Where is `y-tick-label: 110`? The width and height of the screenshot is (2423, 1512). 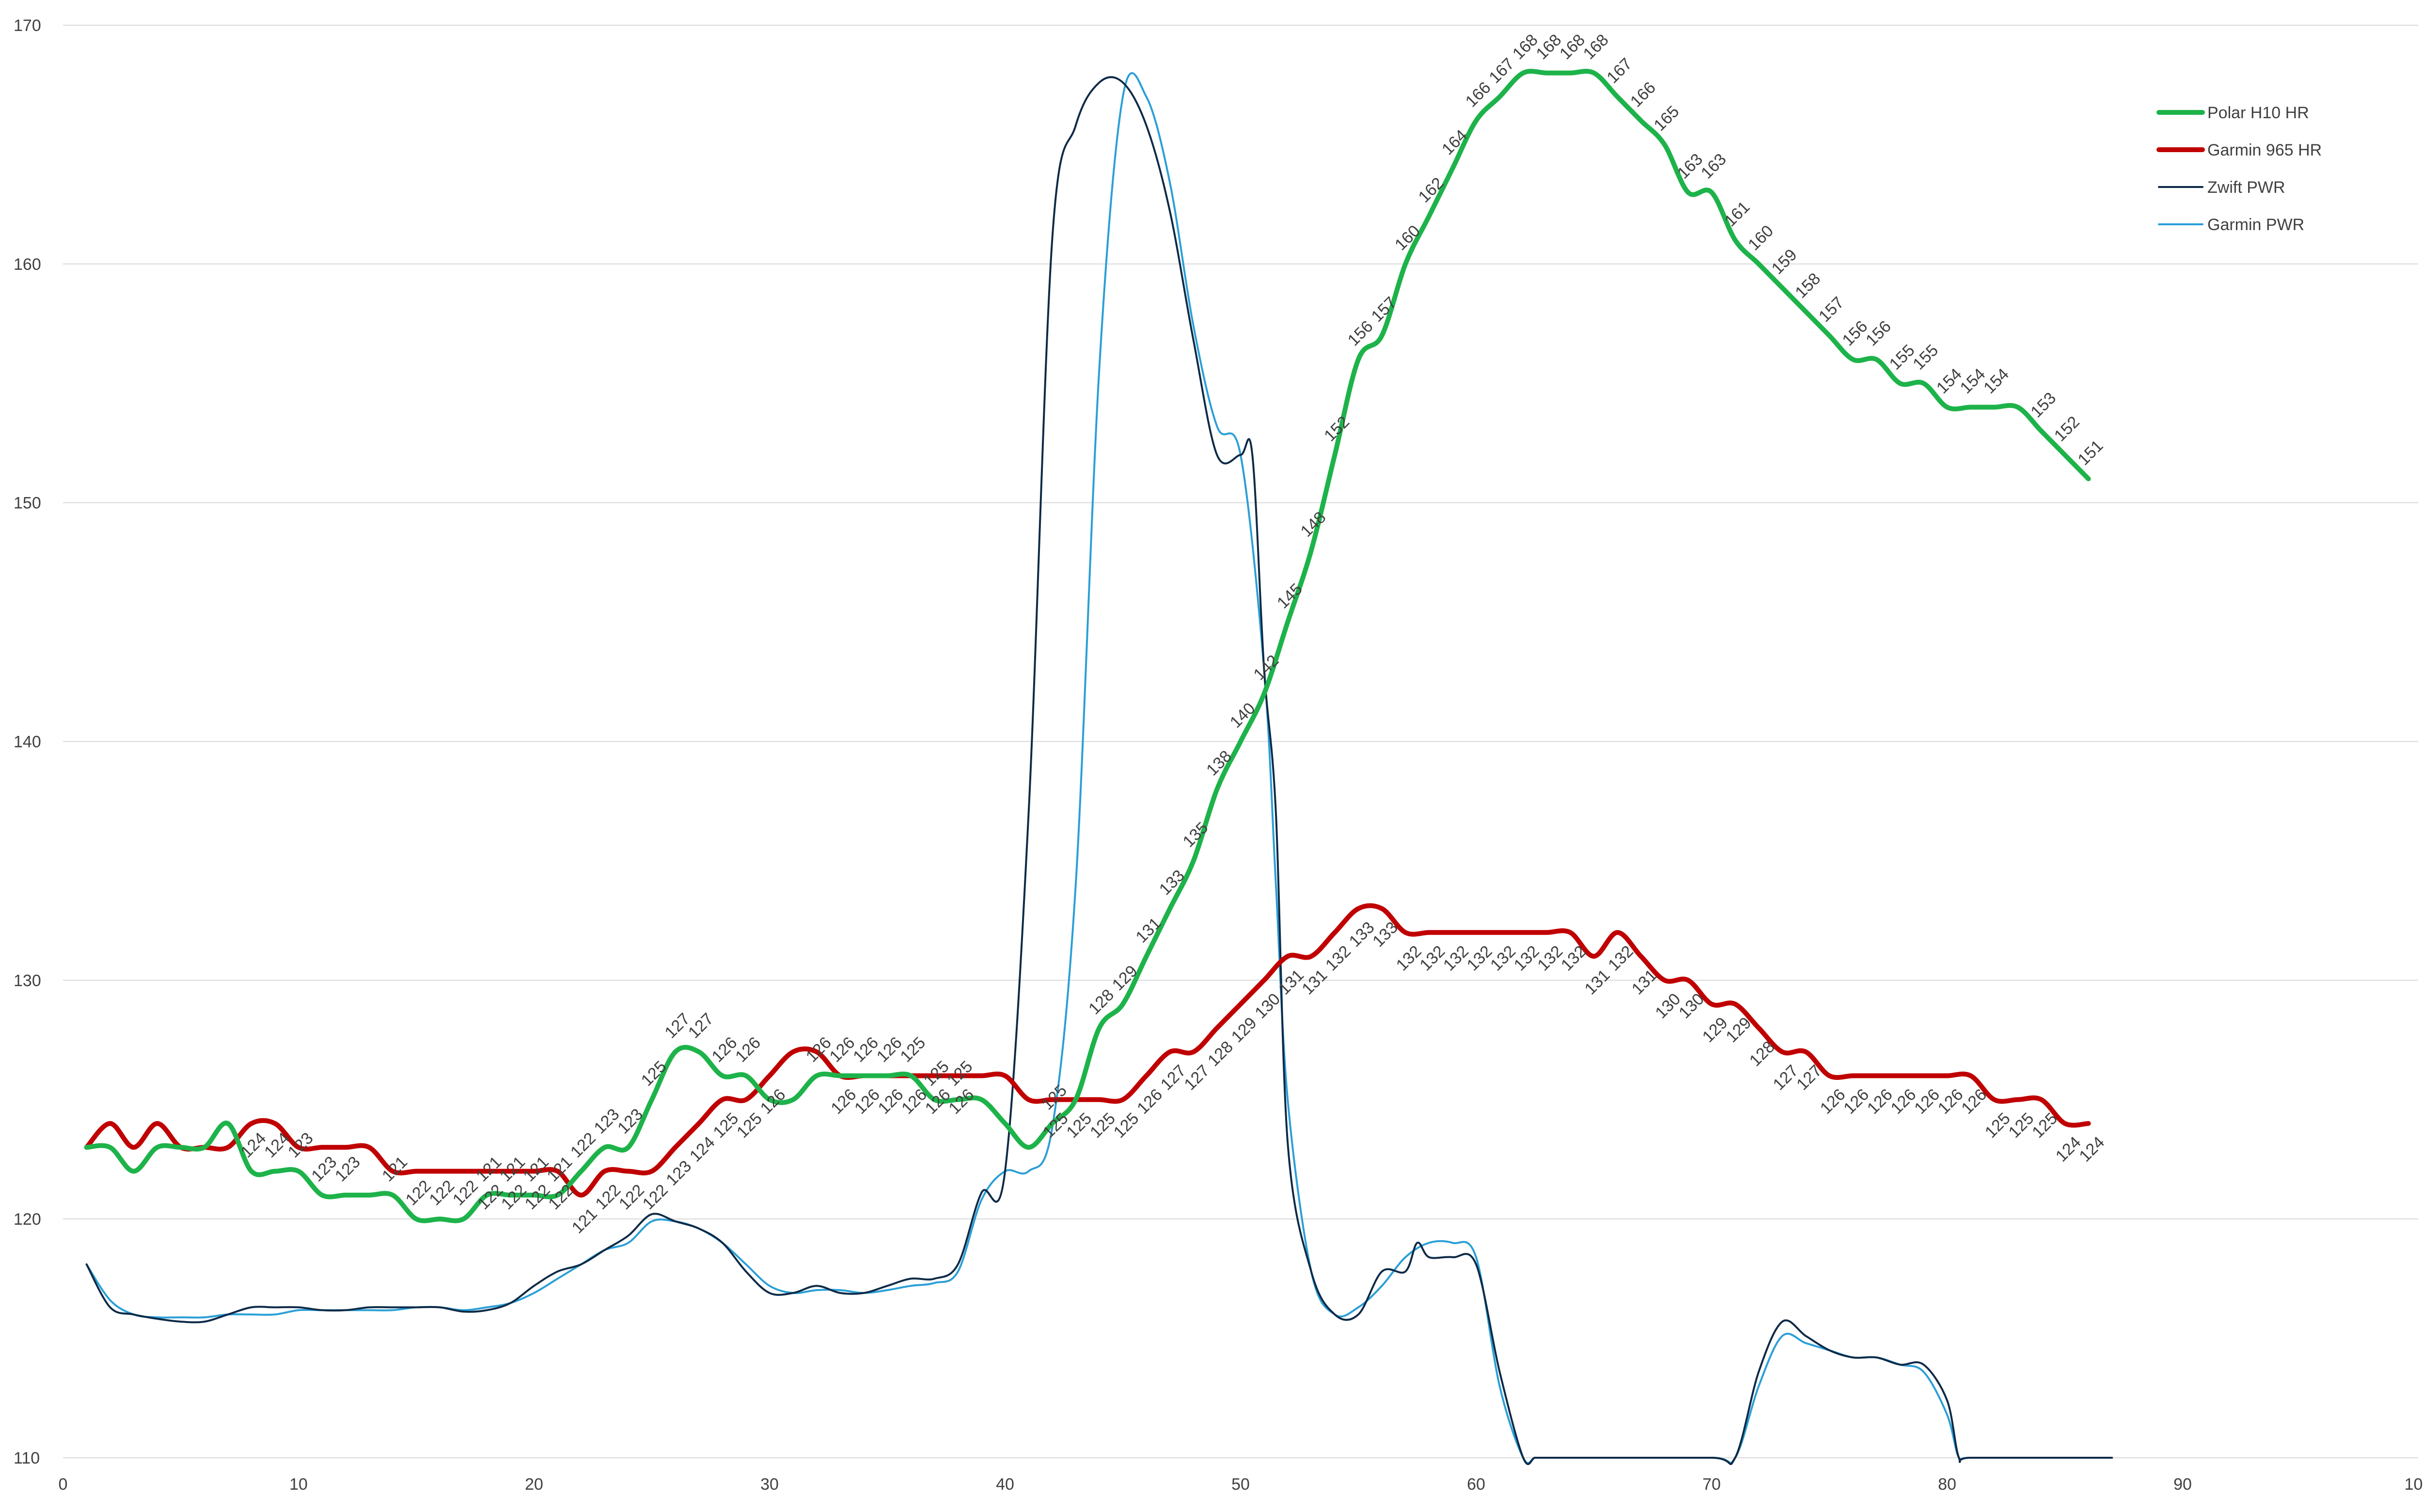 y-tick-label: 110 is located at coordinates (27, 1458).